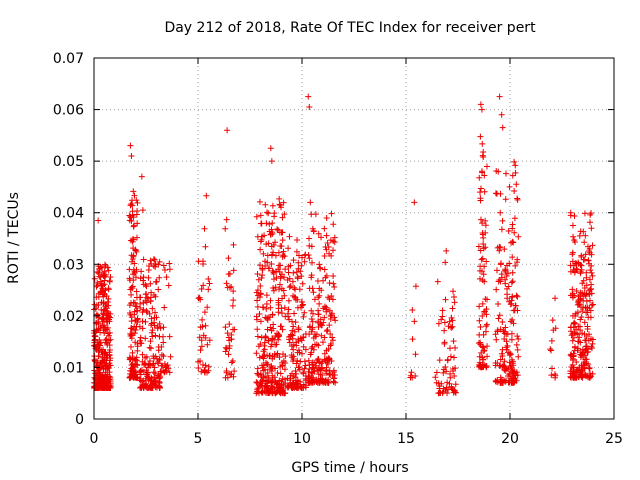 This screenshot has height=480, width=640. I want to click on x-tick-label: 10, so click(302, 439).